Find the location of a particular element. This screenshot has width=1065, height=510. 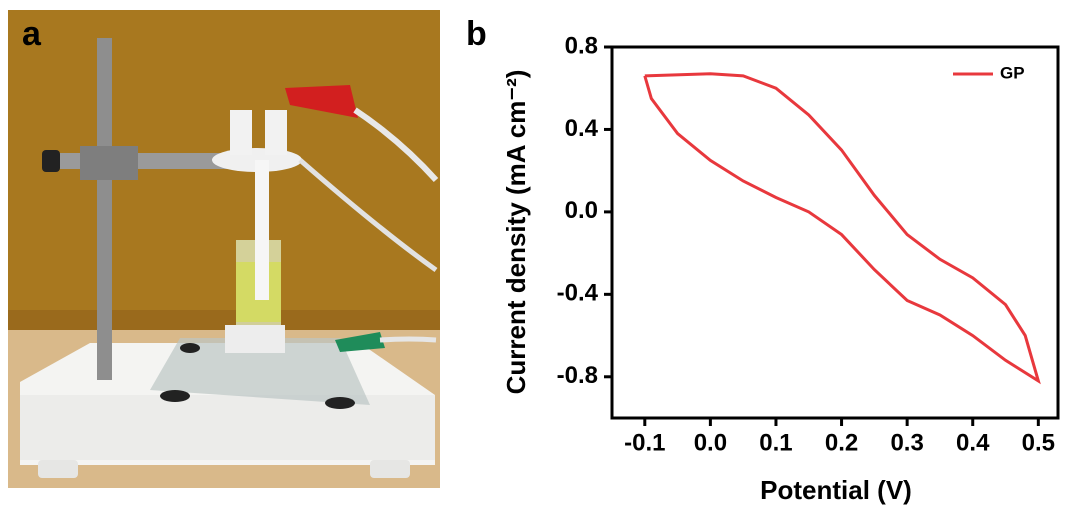

x-tick-label: 0.5 is located at coordinates (1038, 442).